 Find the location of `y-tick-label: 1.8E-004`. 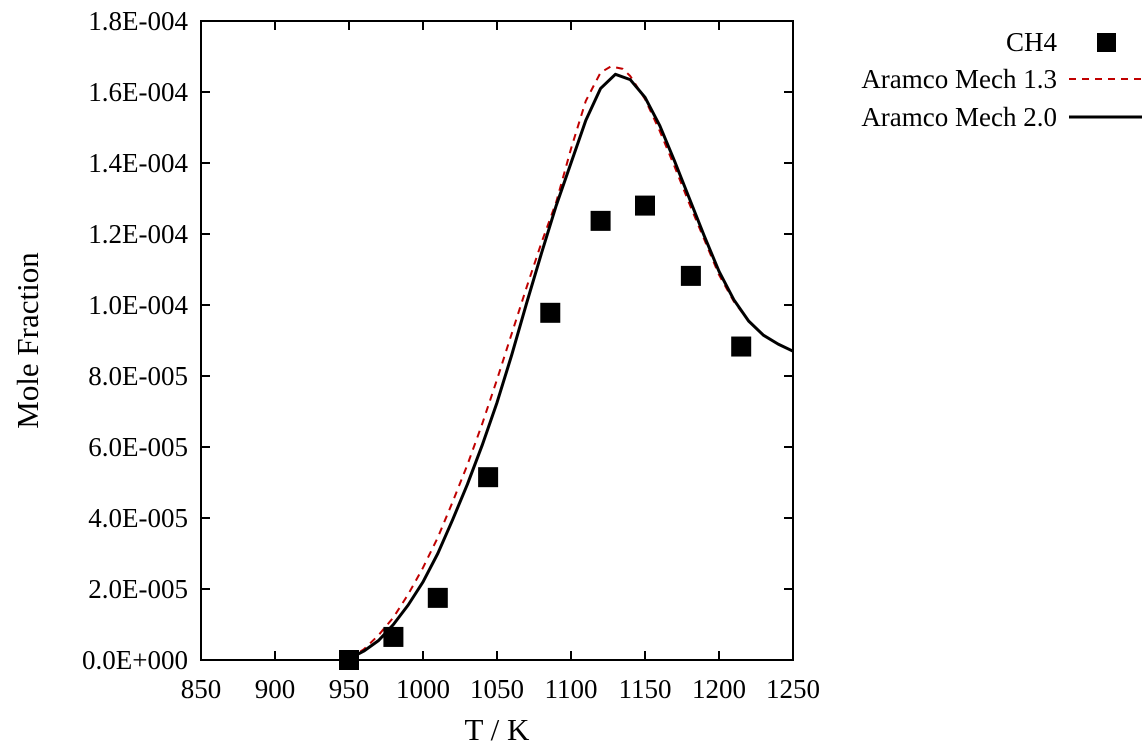

y-tick-label: 1.8E-004 is located at coordinates (138, 21).